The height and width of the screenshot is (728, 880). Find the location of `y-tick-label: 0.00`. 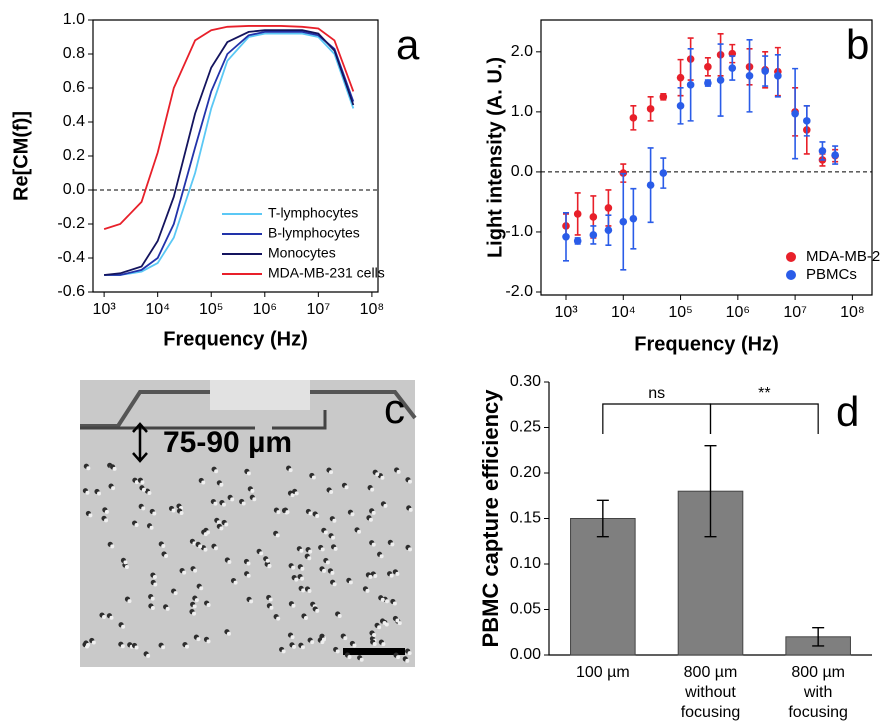

y-tick-label: 0.00 is located at coordinates (525, 654).